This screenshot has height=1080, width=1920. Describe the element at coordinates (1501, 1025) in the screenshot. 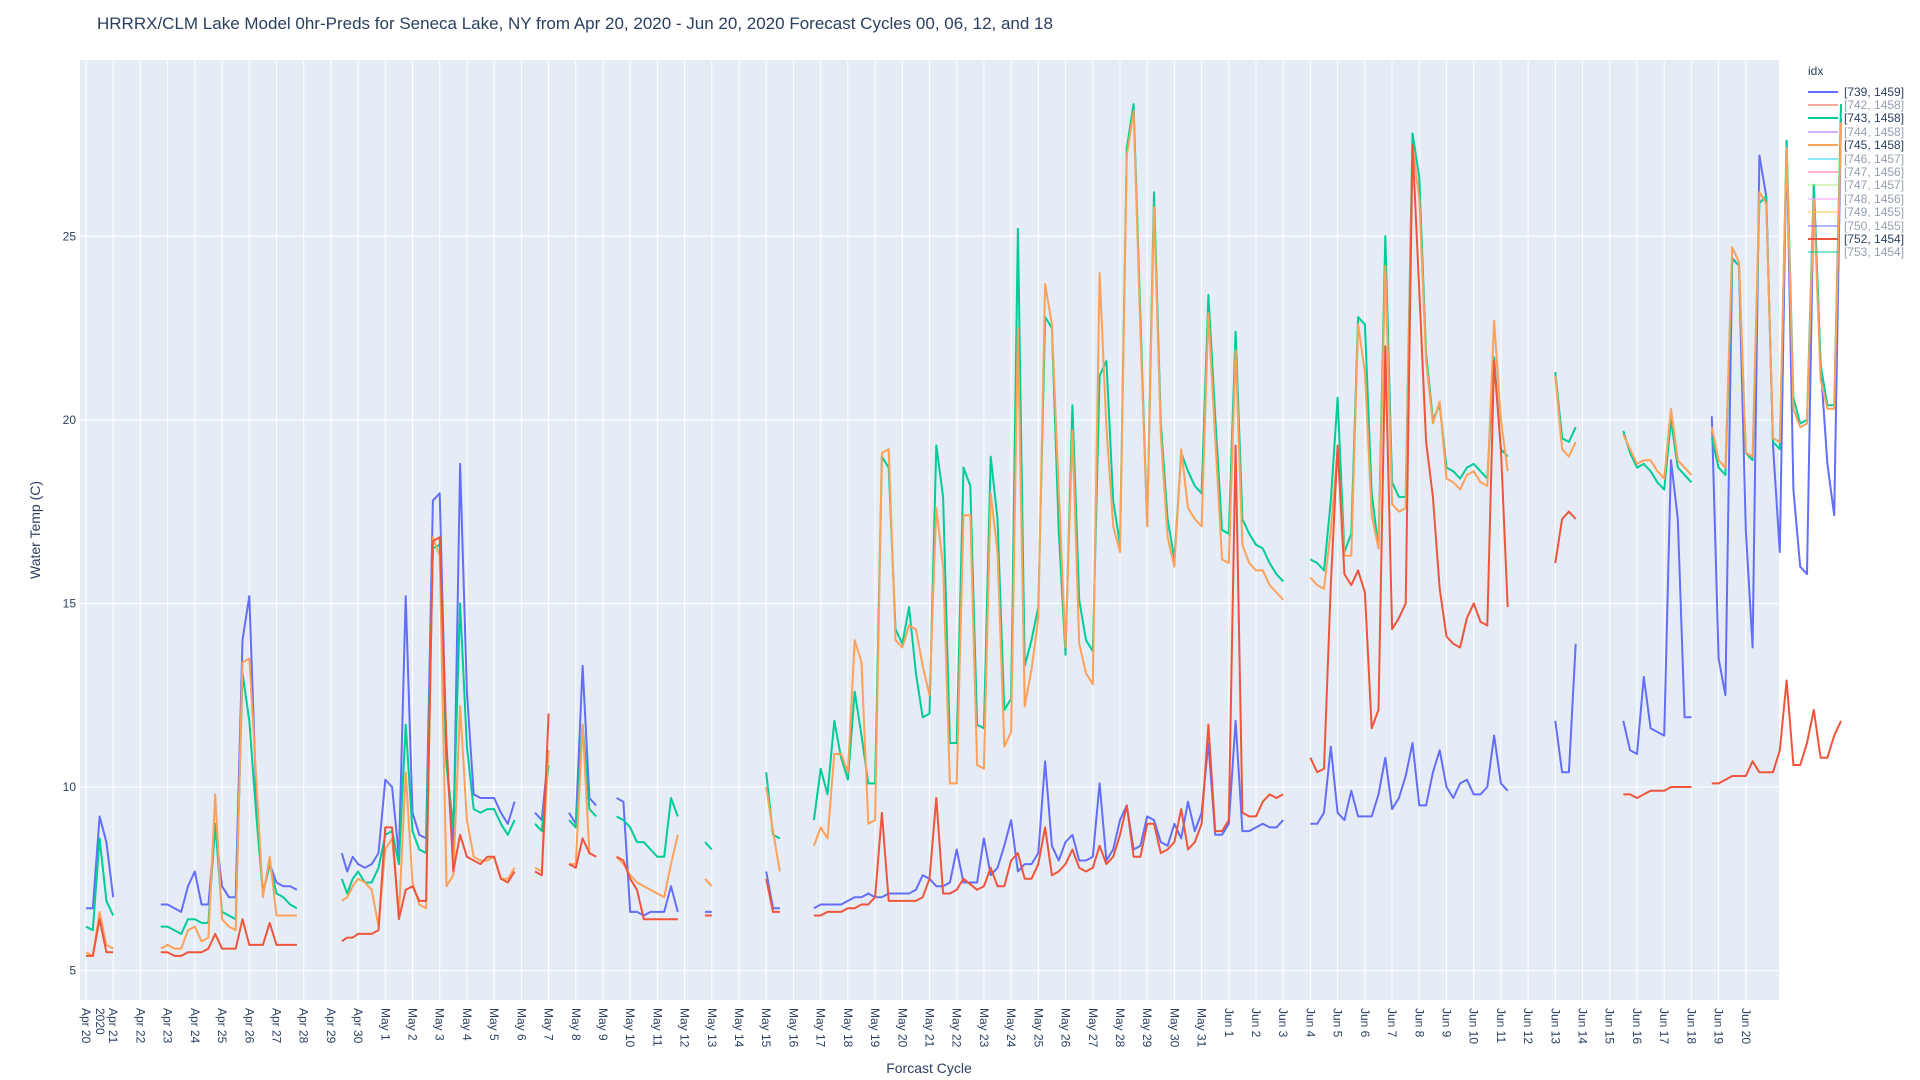

I see `x-tick-label: Jun 11` at that location.